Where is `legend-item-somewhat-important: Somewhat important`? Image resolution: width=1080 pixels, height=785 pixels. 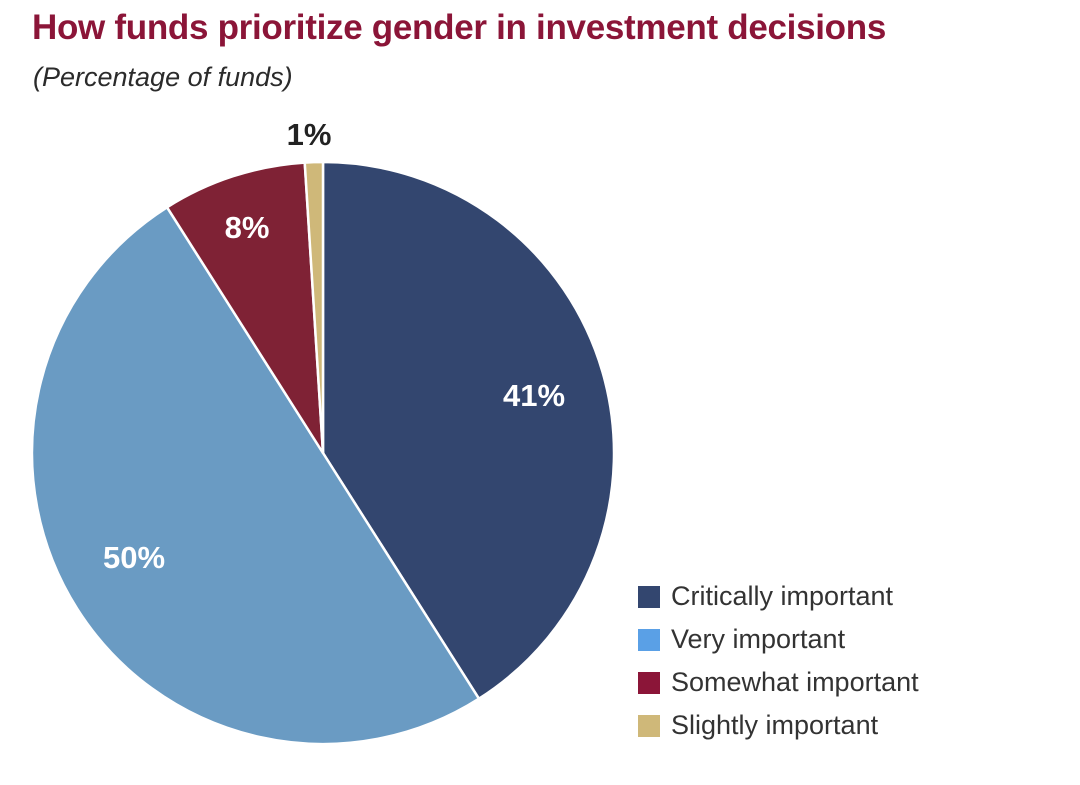
legend-item-somewhat-important: Somewhat important is located at coordinates (778, 682).